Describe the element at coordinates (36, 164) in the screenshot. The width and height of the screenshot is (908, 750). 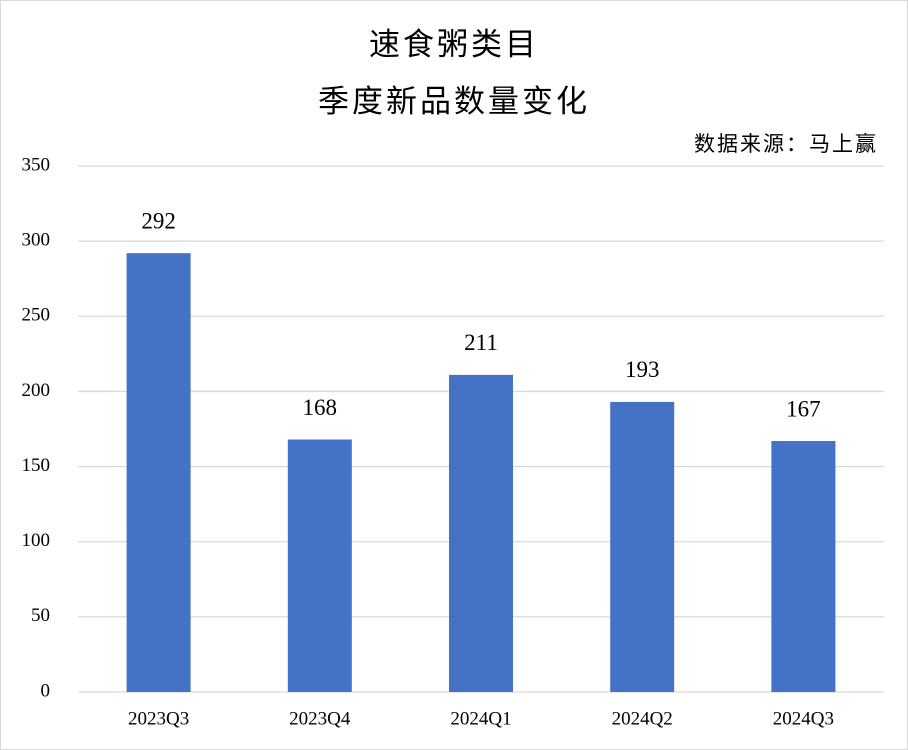
I see `y-tick-label: 350` at that location.